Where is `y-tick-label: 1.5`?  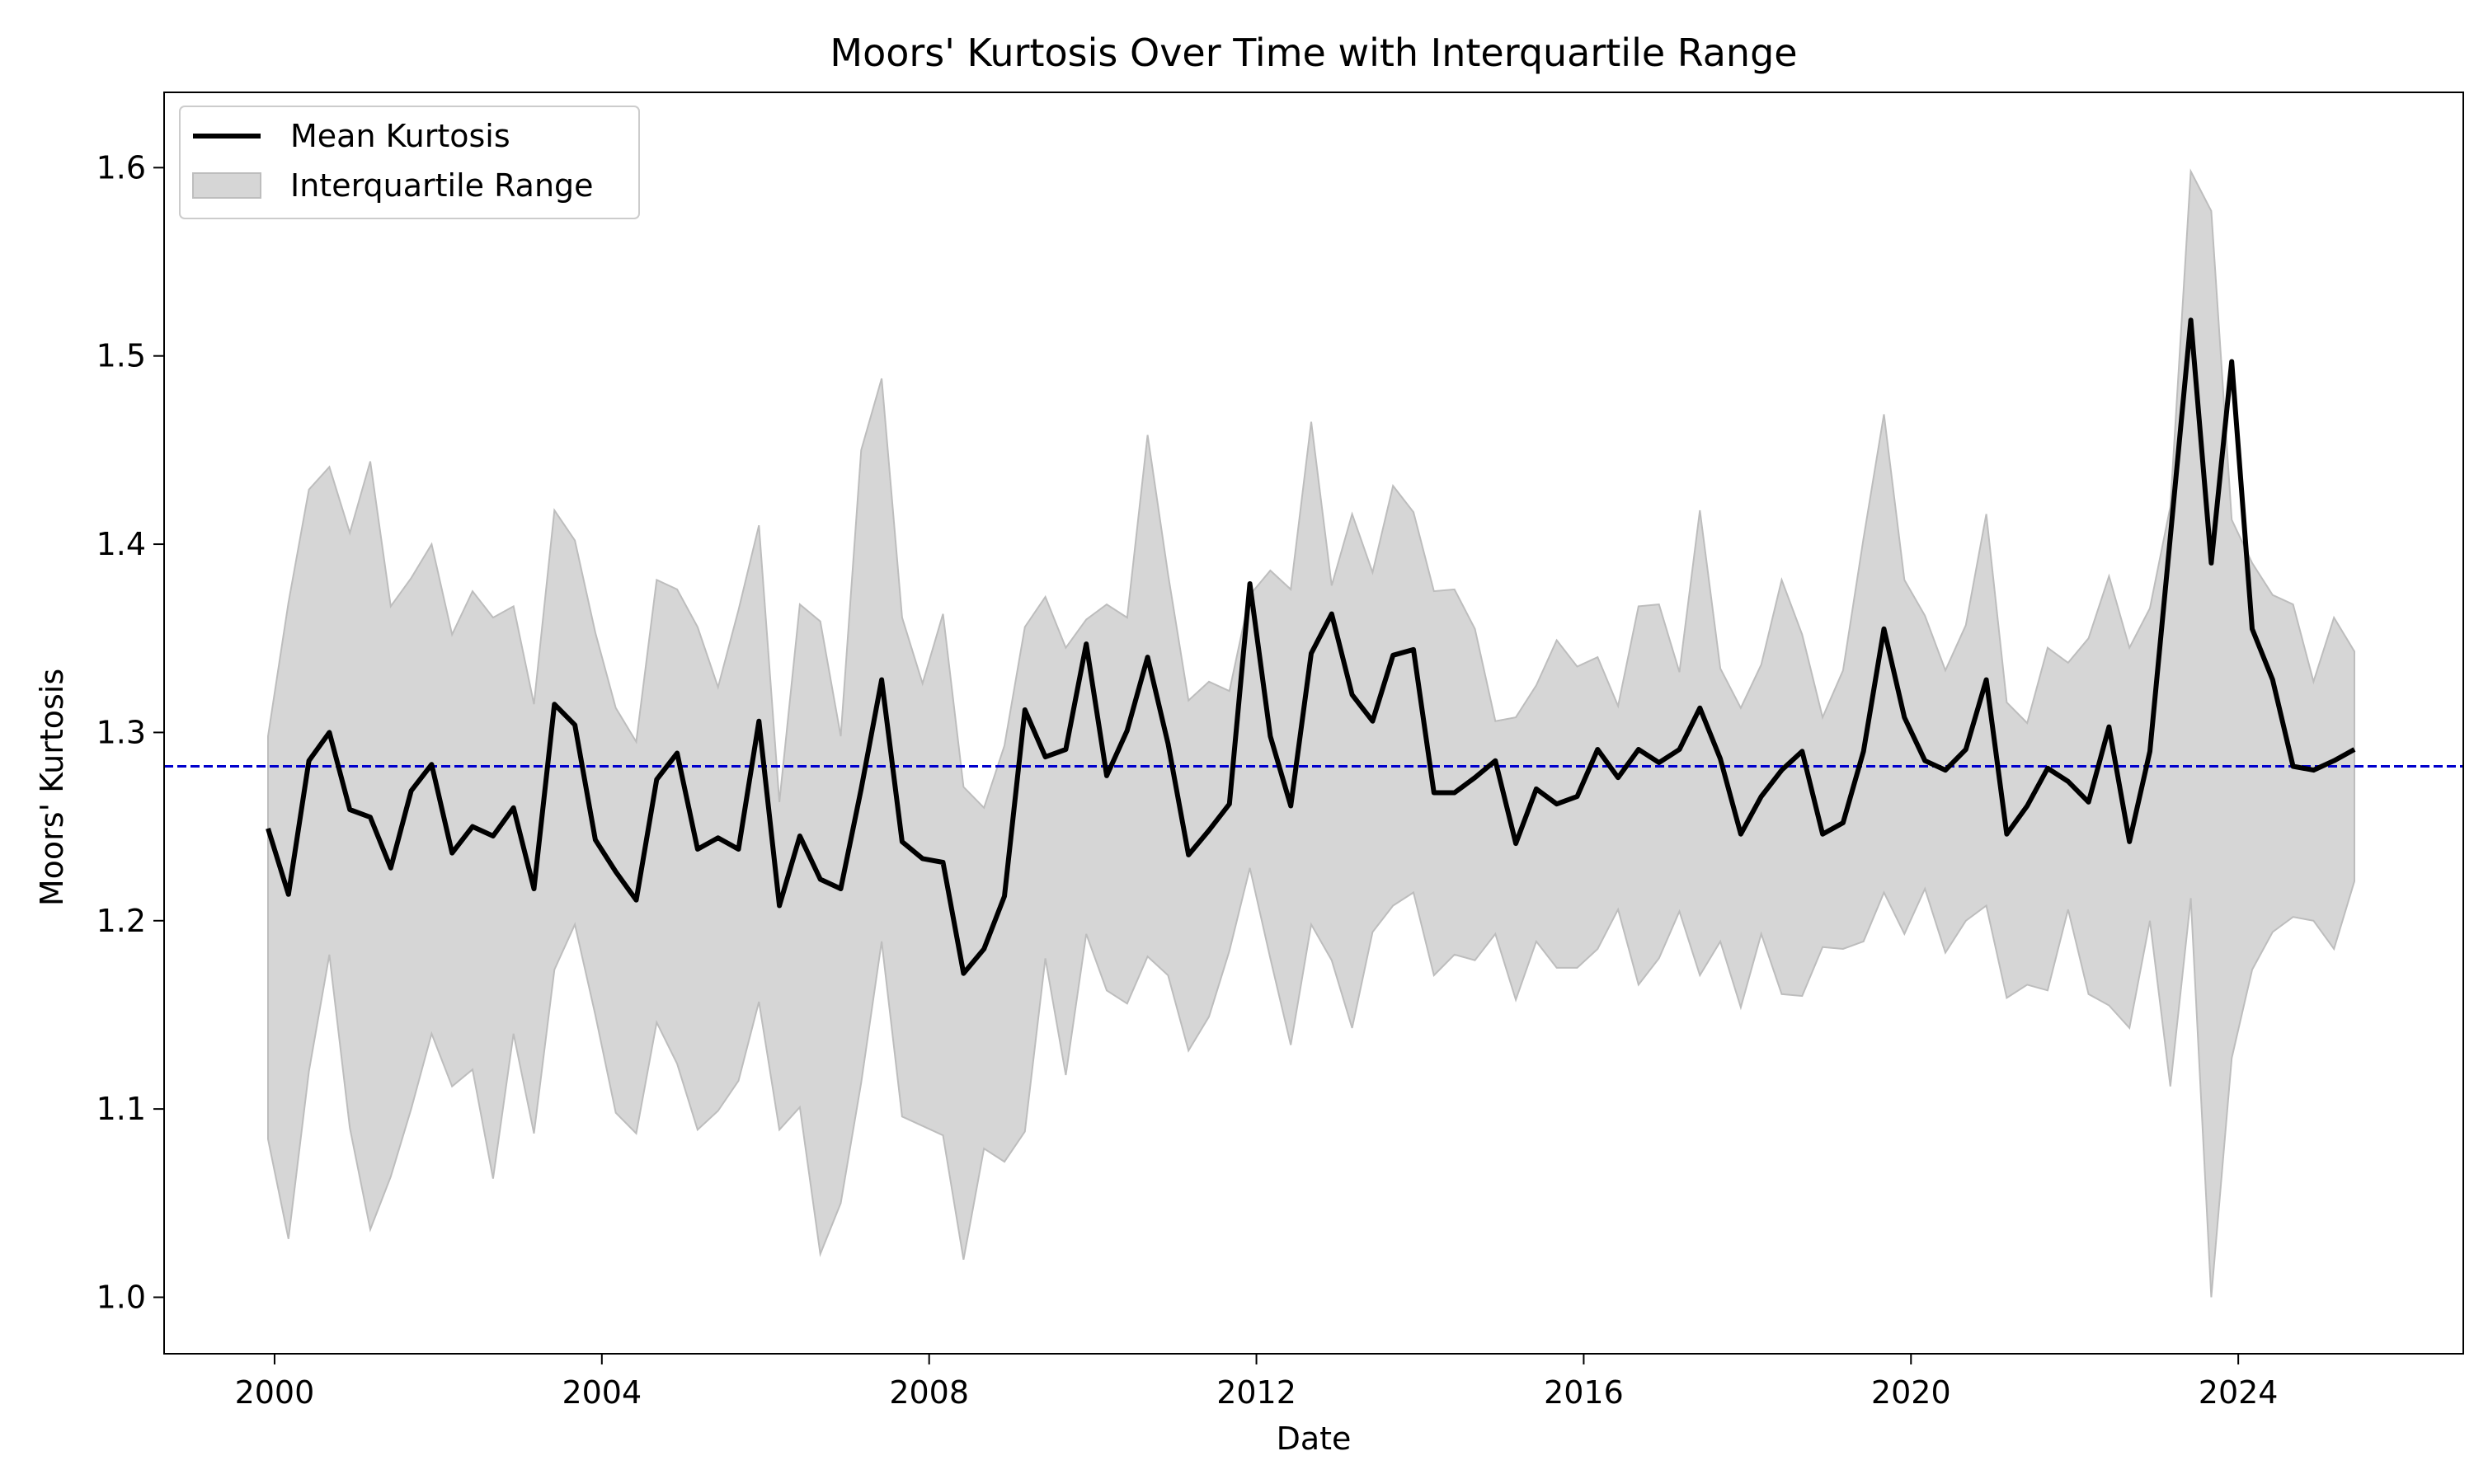
y-tick-label: 1.5 is located at coordinates (121, 356).